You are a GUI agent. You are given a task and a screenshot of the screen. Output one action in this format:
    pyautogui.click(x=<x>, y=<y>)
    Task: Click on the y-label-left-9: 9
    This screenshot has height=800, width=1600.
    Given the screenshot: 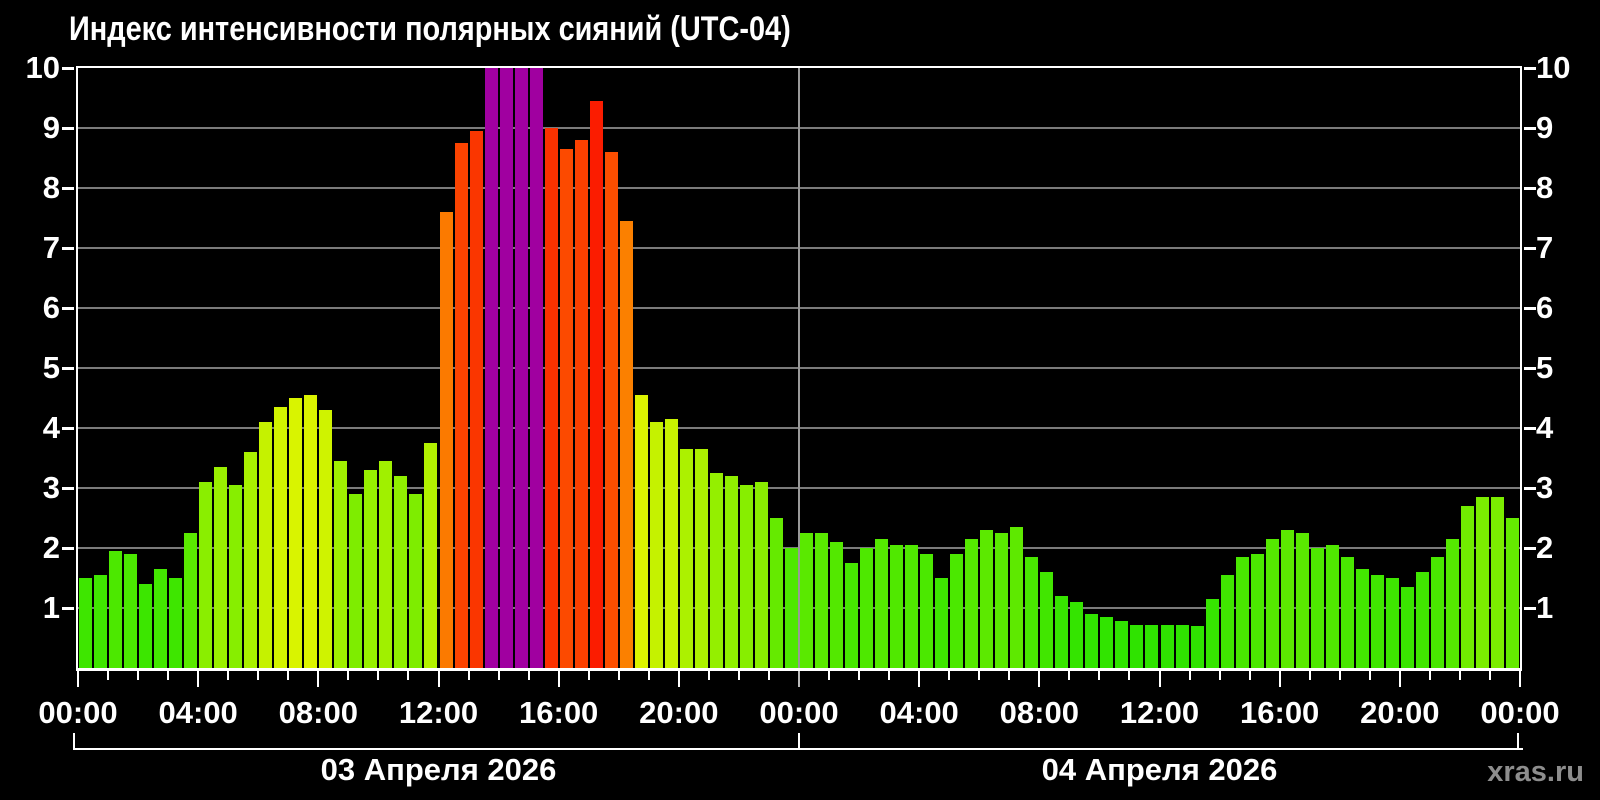 What is the action you would take?
    pyautogui.click(x=51, y=127)
    